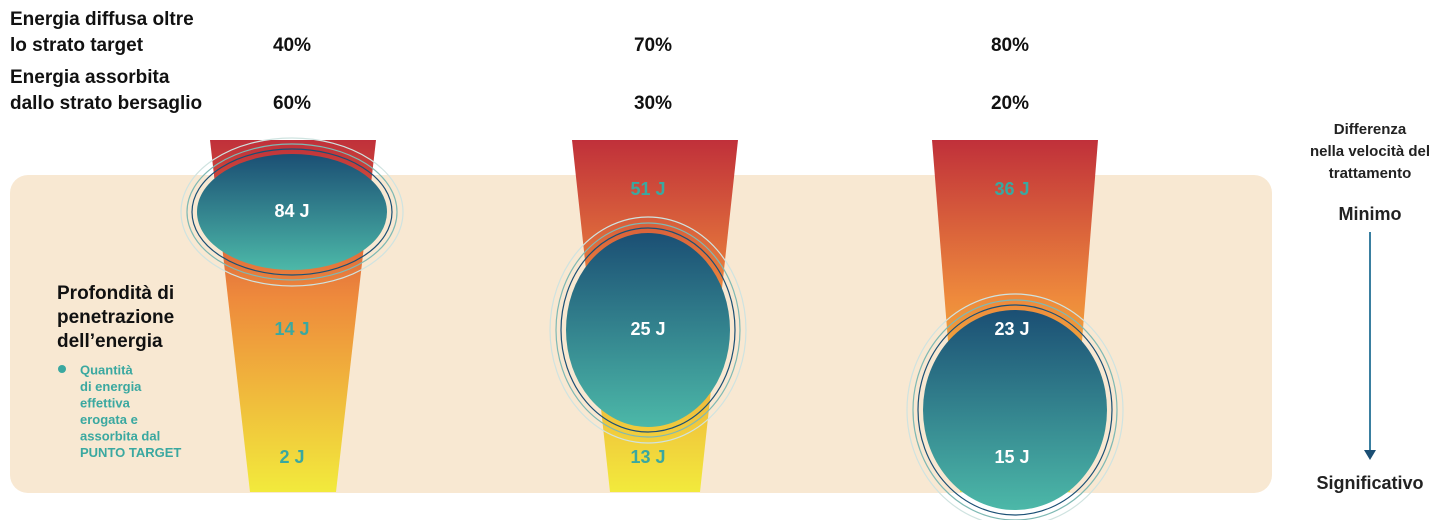  What do you see at coordinates (1010, 103) in the screenshot?
I see `absorbed-value: 20%` at bounding box center [1010, 103].